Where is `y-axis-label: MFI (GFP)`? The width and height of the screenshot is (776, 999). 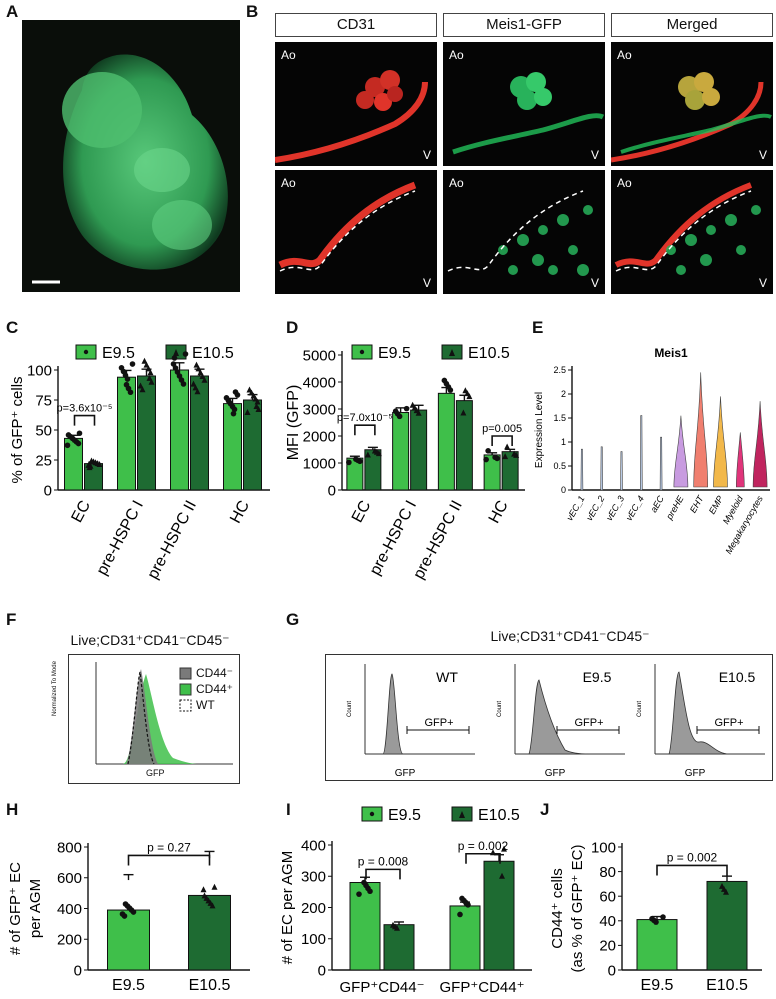
y-axis-label: MFI (GFP) is located at coordinates (293, 423).